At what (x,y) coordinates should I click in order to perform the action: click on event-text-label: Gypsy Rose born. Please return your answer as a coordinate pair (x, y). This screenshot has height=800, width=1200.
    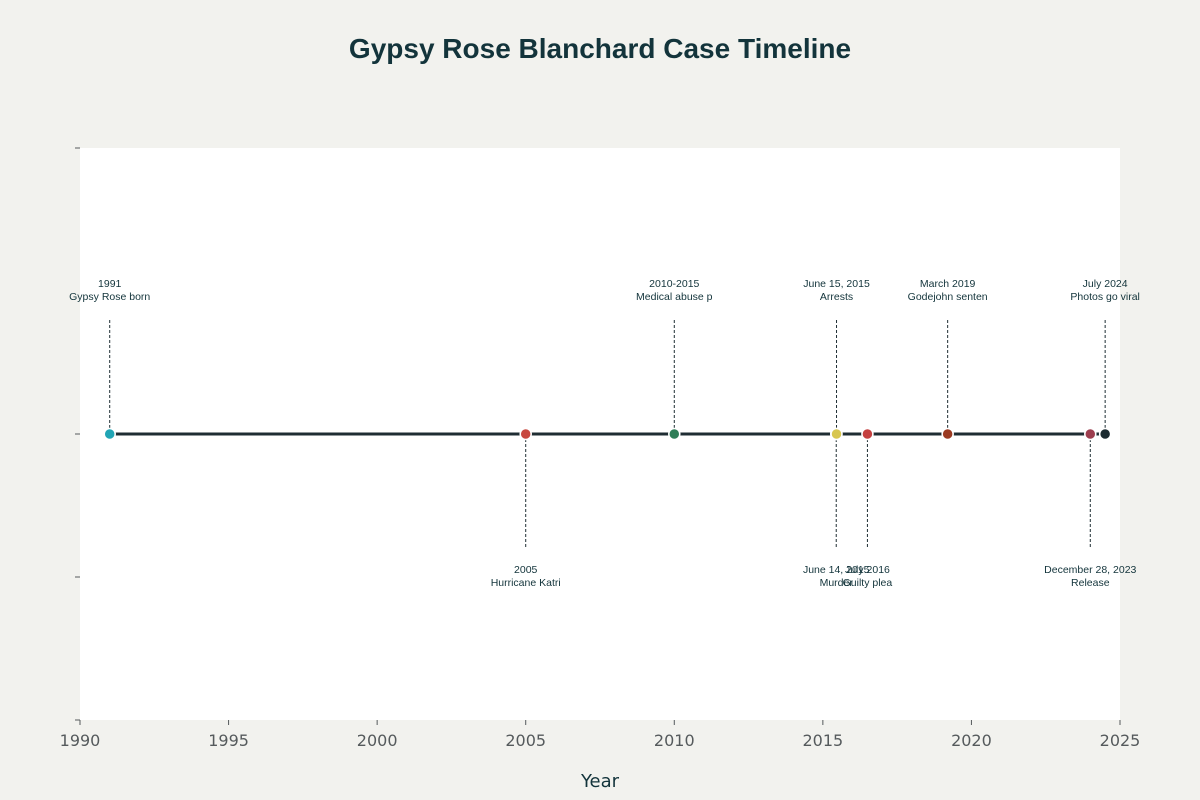
    Looking at the image, I should click on (109, 297).